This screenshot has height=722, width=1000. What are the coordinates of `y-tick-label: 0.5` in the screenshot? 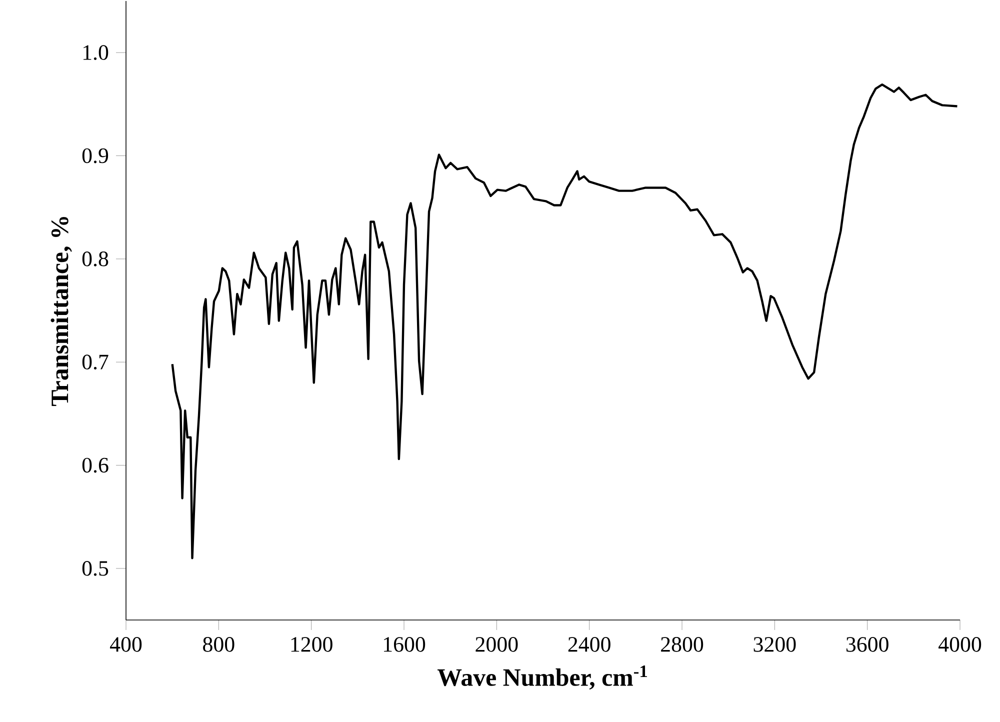 It's located at (95, 568).